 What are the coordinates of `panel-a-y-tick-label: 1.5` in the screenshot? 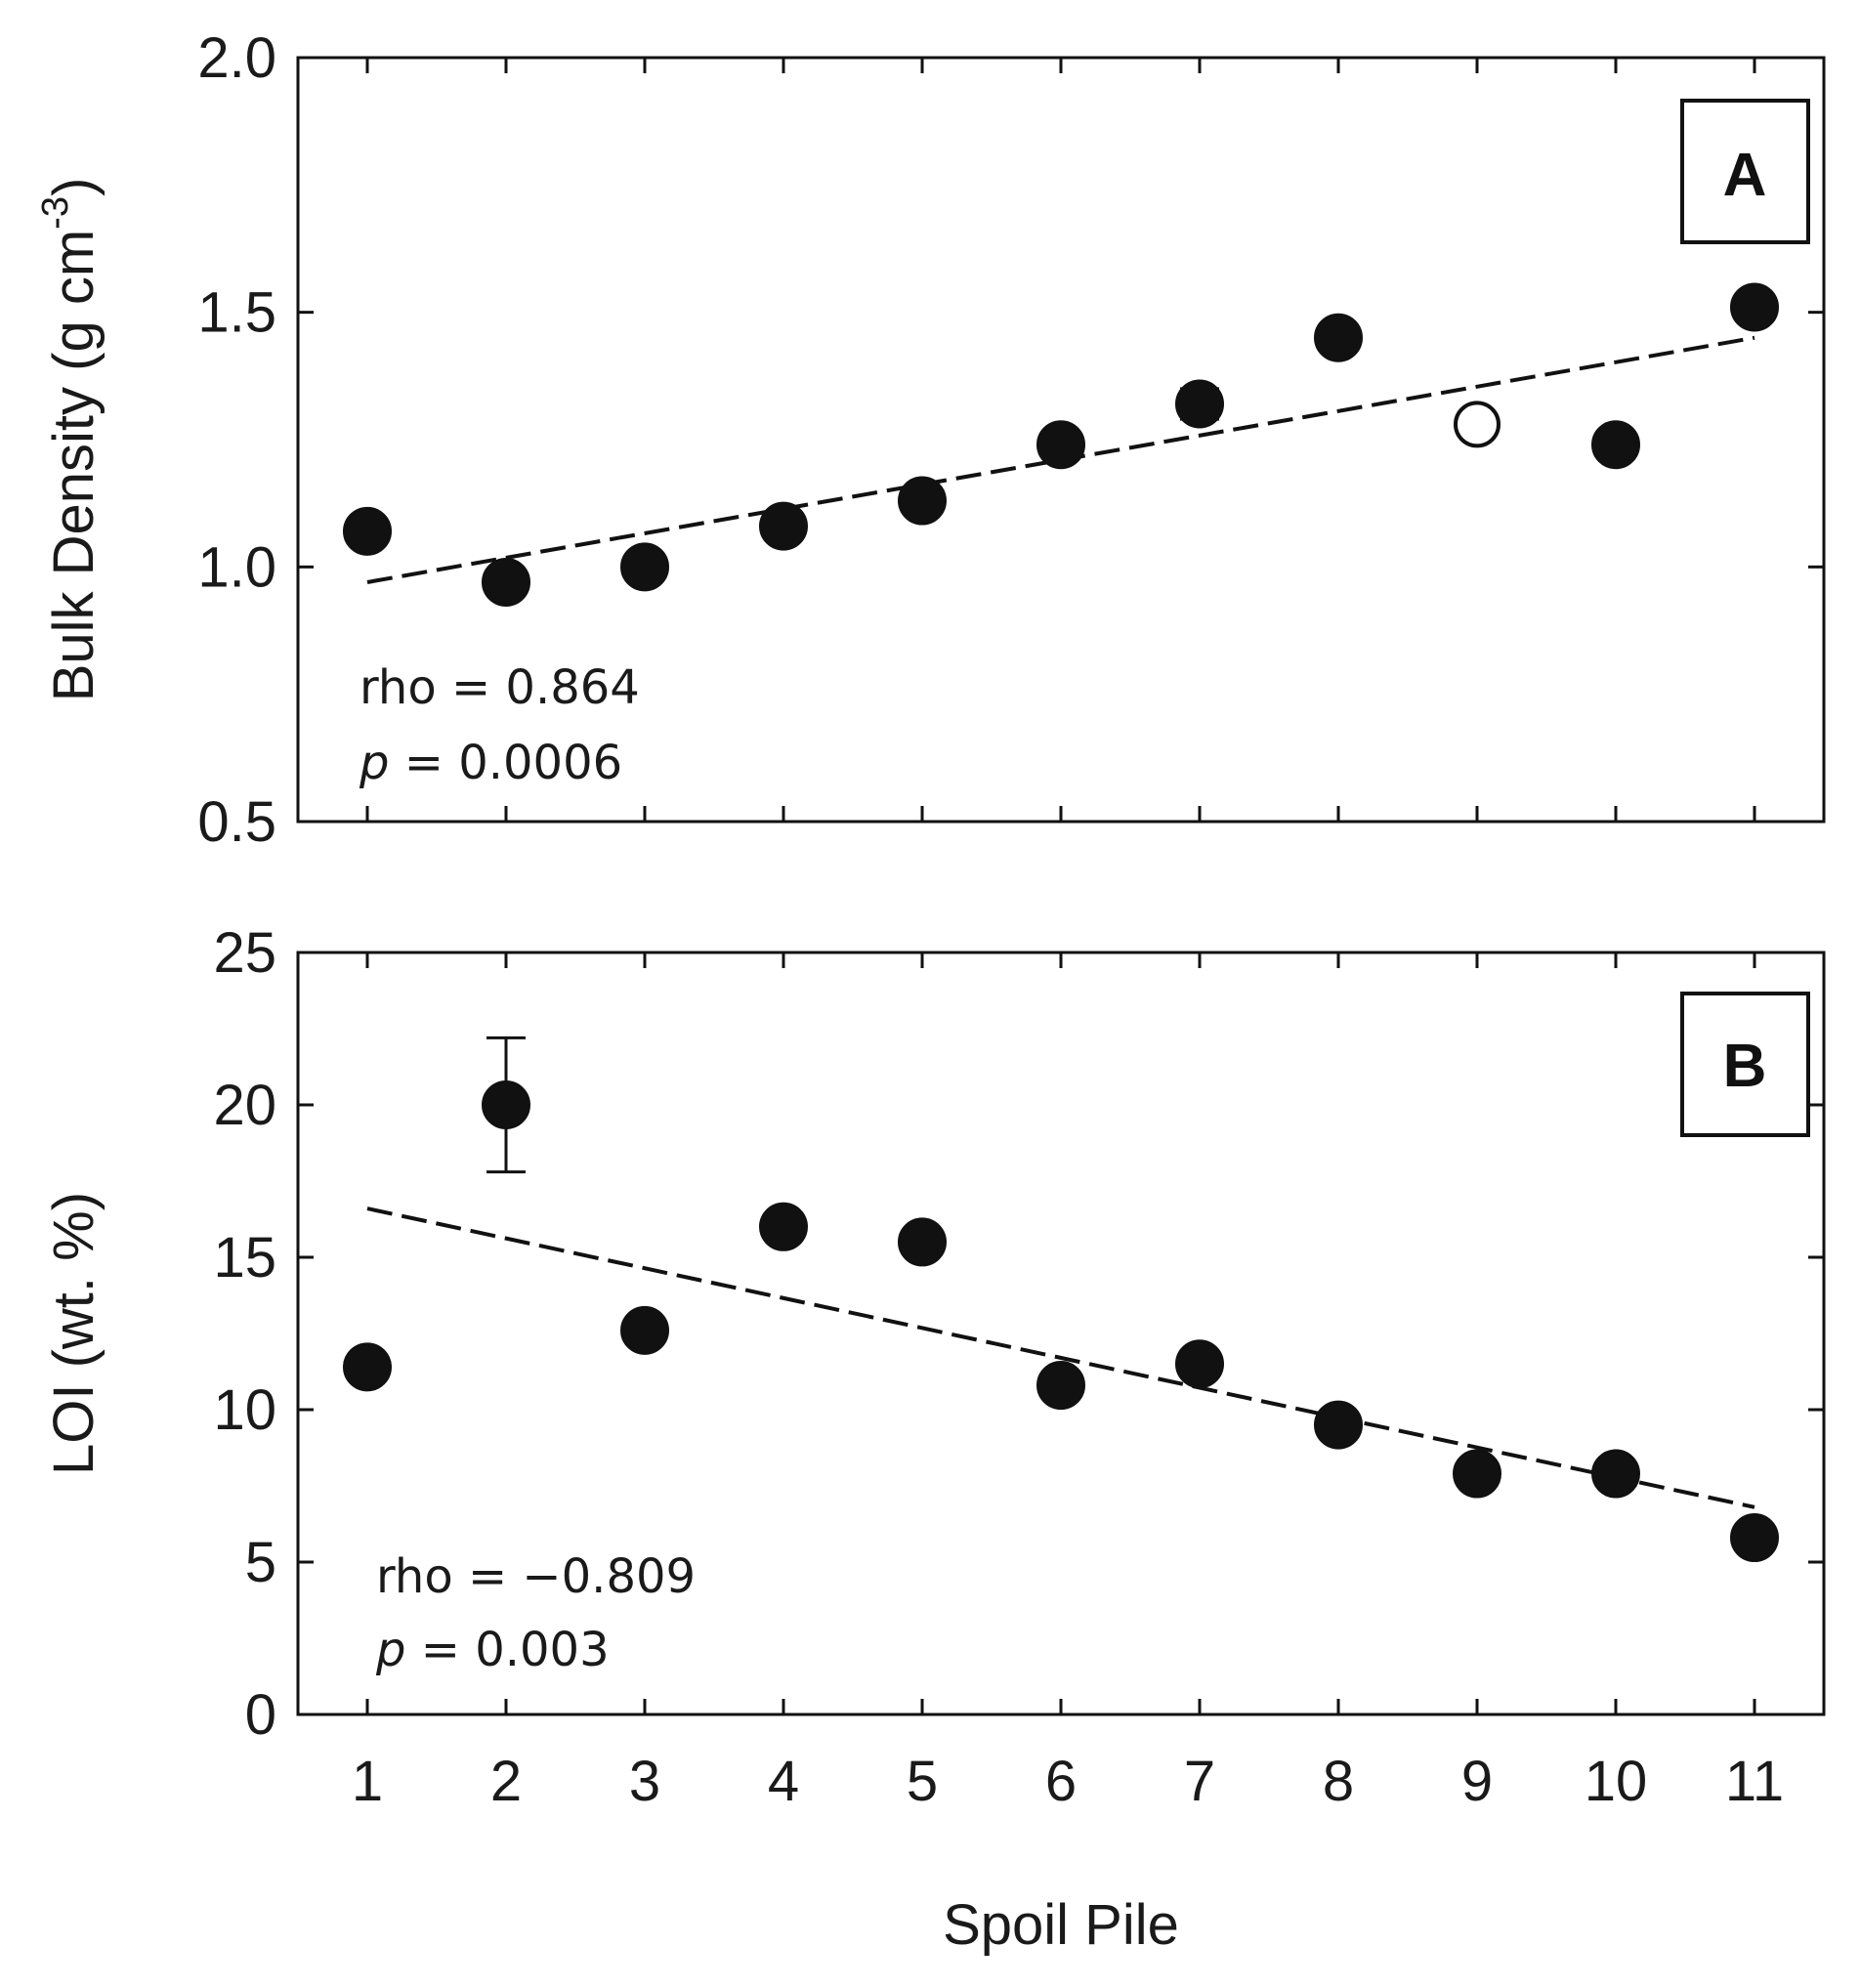 It's located at (236, 313).